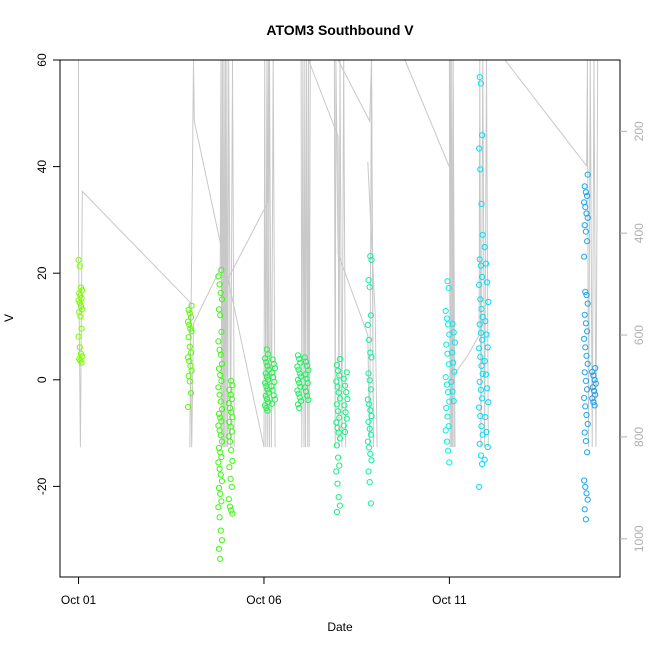  What do you see at coordinates (639, 335) in the screenshot?
I see `y2-tick-label: 600` at bounding box center [639, 335].